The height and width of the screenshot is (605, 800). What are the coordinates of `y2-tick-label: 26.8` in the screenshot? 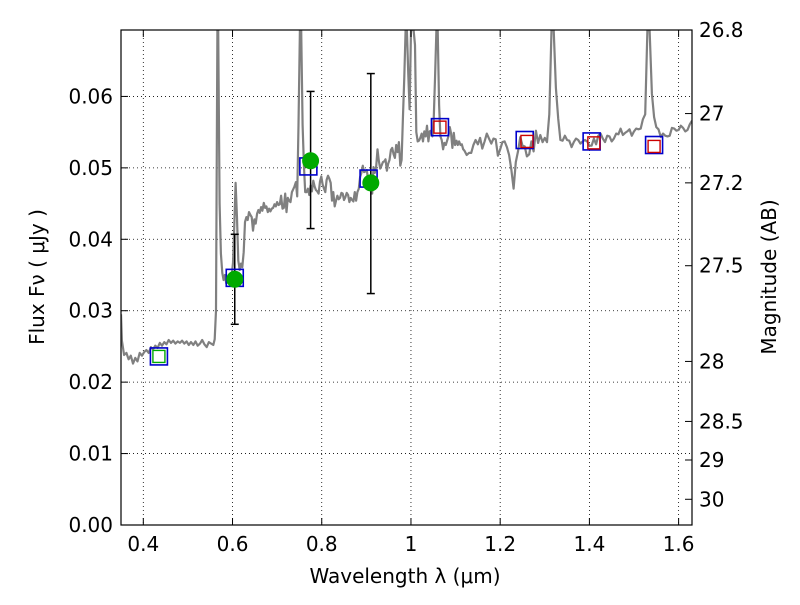 It's located at (721, 30).